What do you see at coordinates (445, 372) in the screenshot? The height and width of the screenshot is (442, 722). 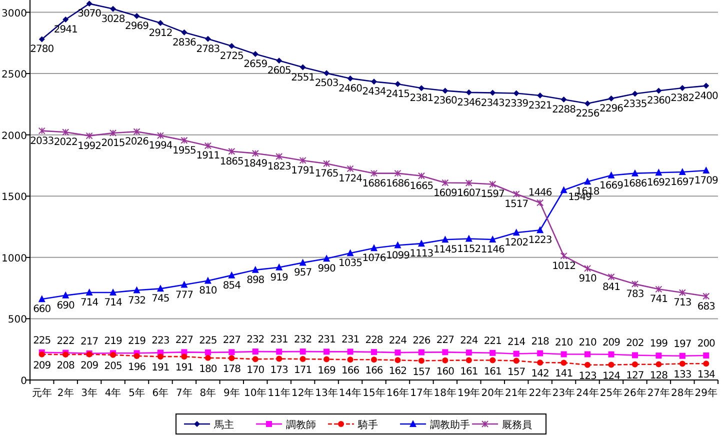 I see `data-label: 160` at bounding box center [445, 372].